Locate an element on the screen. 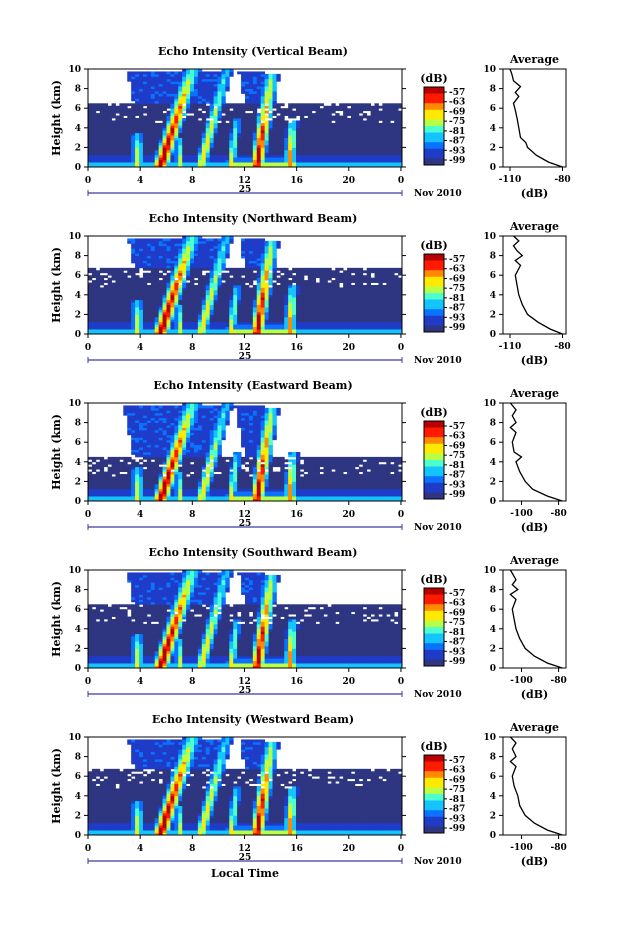 Image resolution: width=618 pixels, height=929 pixels. date-label: 25 is located at coordinates (245, 190).